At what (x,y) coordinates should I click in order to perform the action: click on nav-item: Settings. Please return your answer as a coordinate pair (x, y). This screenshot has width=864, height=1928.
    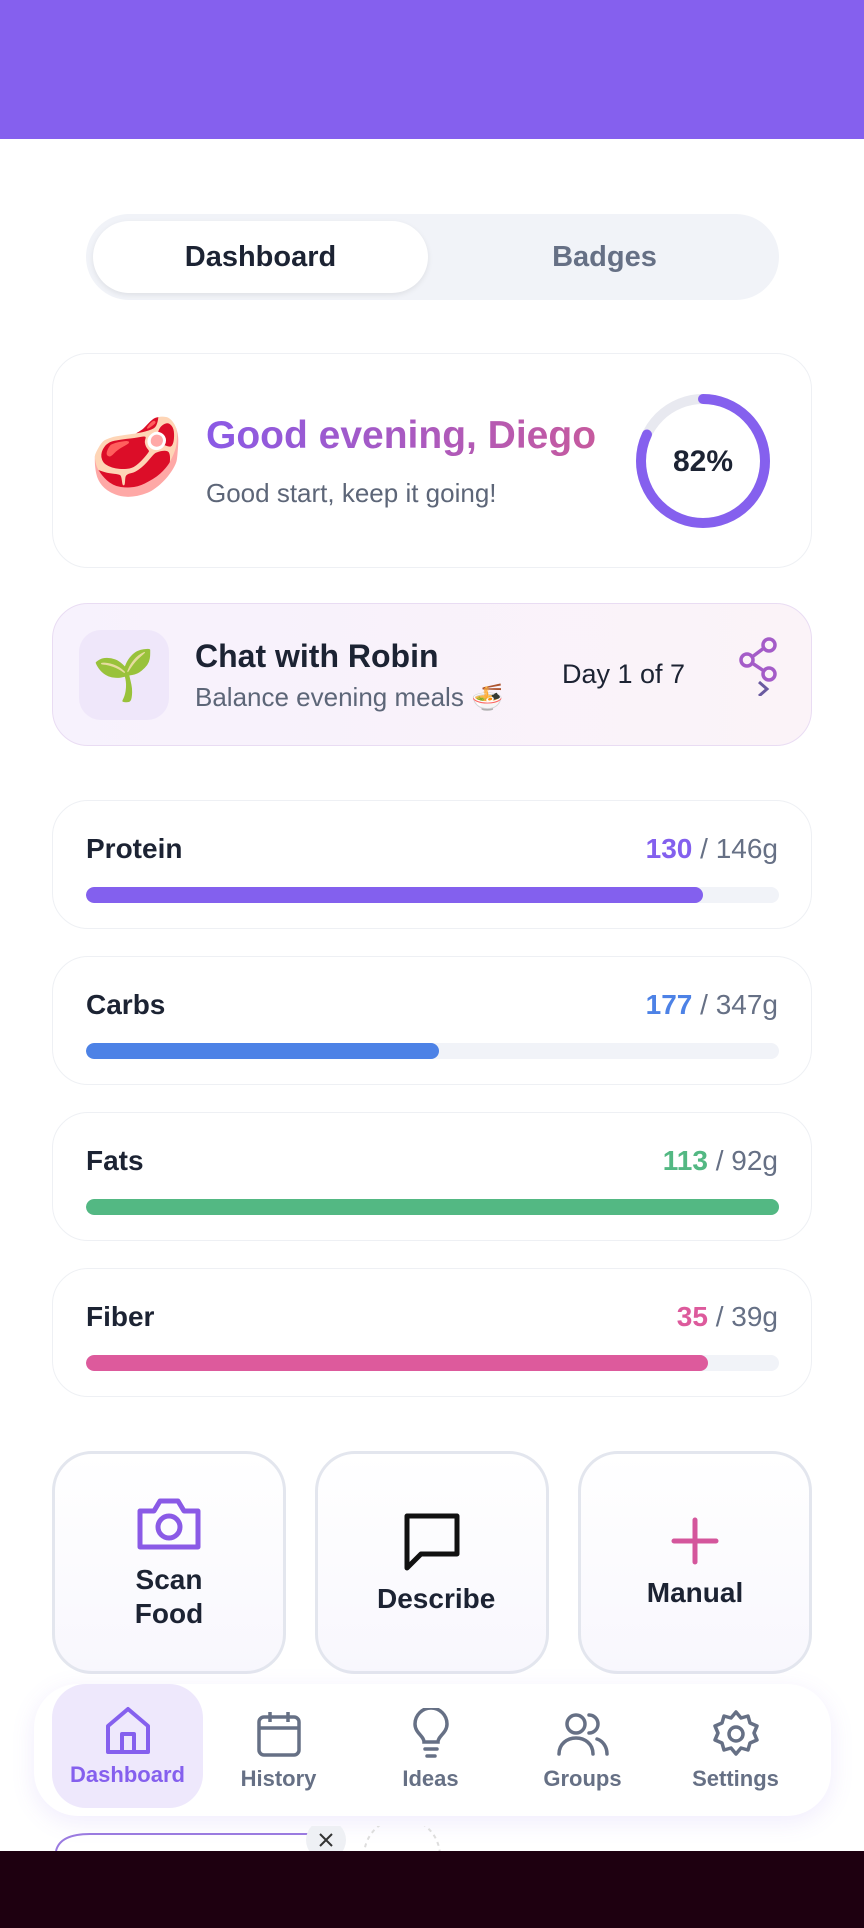
    Looking at the image, I should click on (735, 1750).